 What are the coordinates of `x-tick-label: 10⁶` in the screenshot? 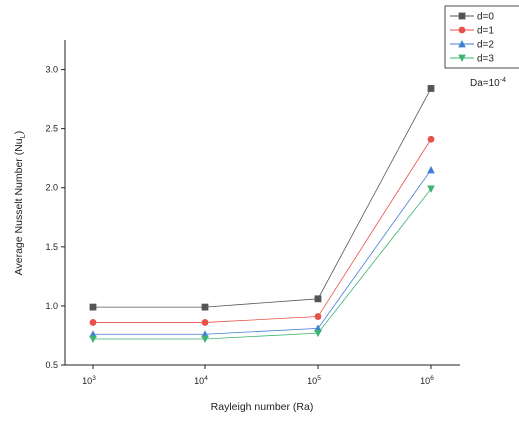 It's located at (427, 380).